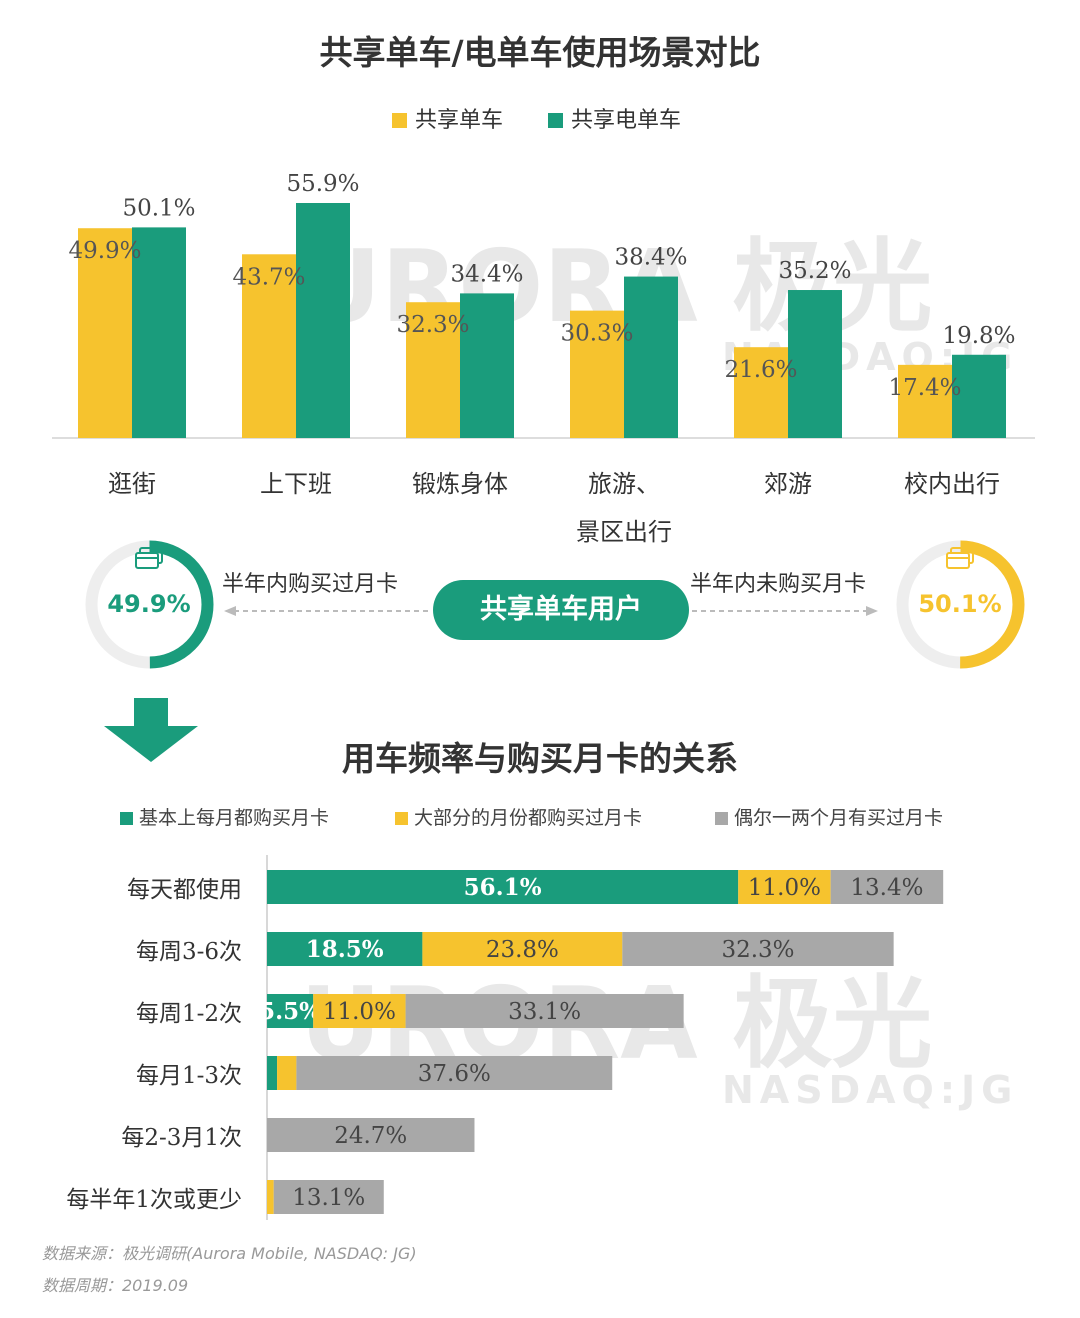 This screenshot has height=1318, width=1080. I want to click on legend-label: 共享单车, so click(459, 120).